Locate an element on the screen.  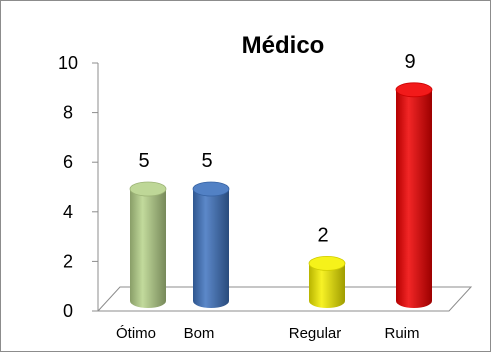
data-label-ótimo: 5 is located at coordinates (143, 161).